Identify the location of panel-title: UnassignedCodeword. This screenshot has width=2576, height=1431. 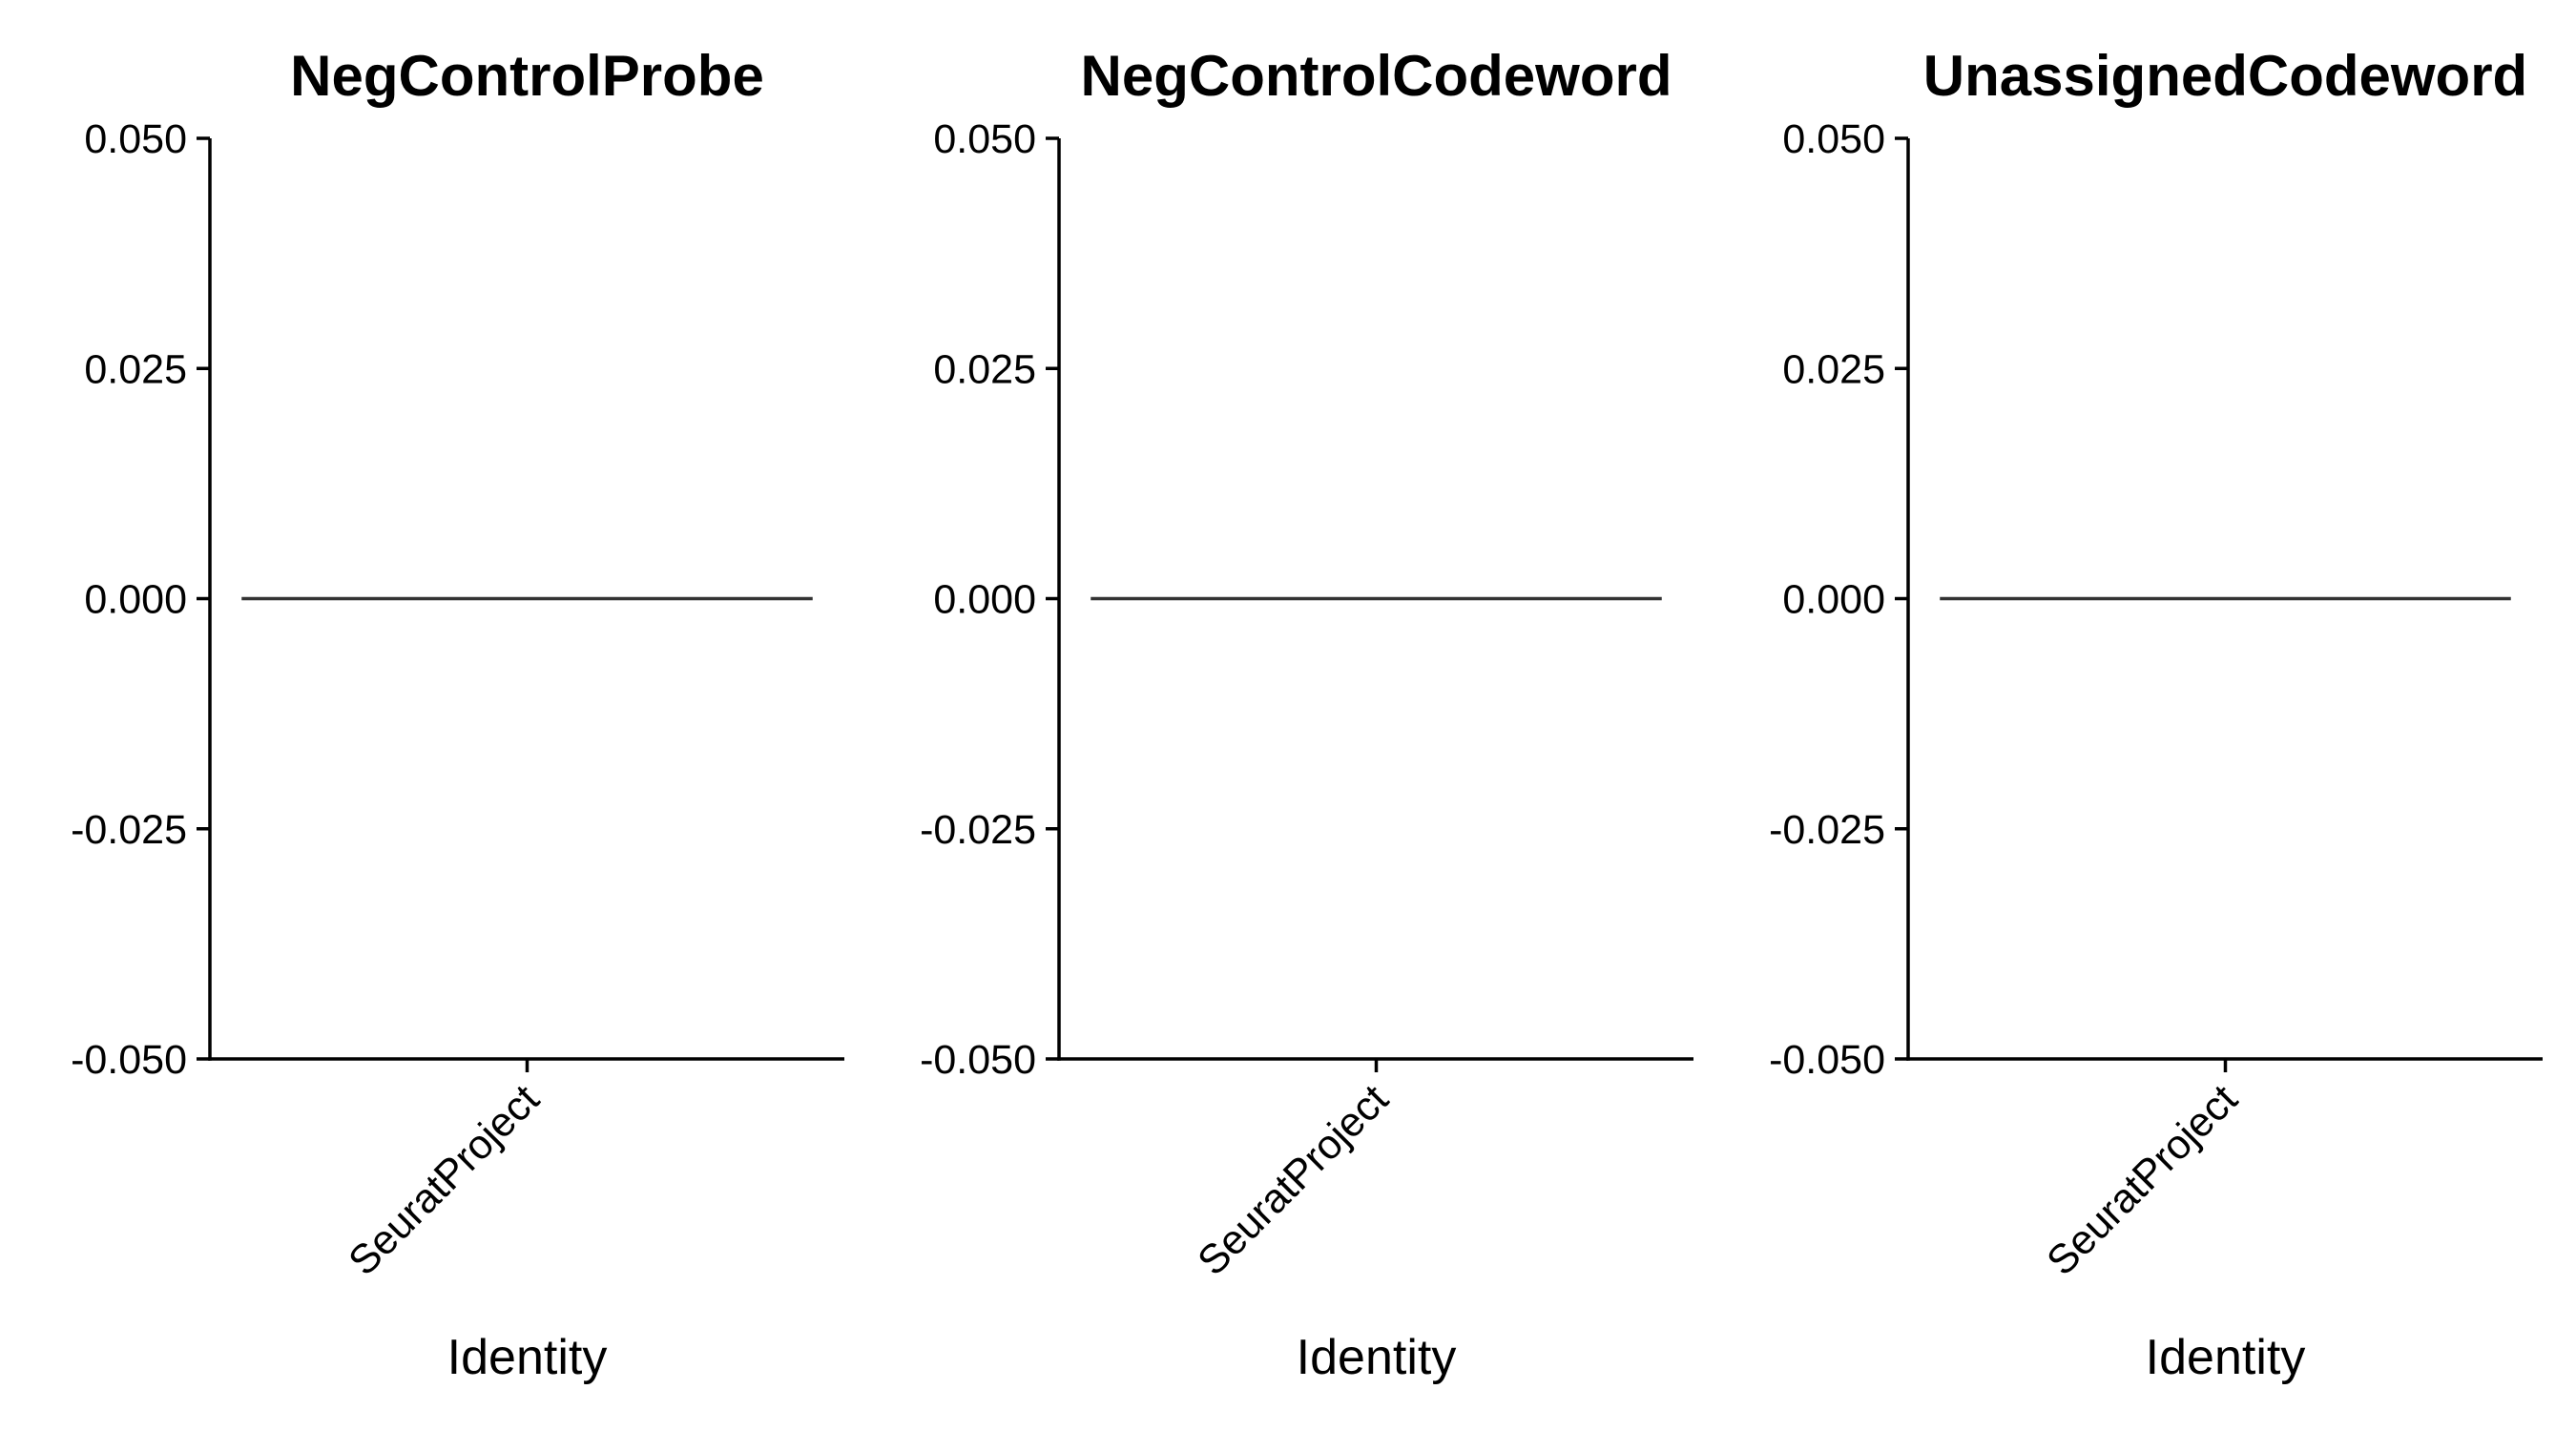
(2225, 76).